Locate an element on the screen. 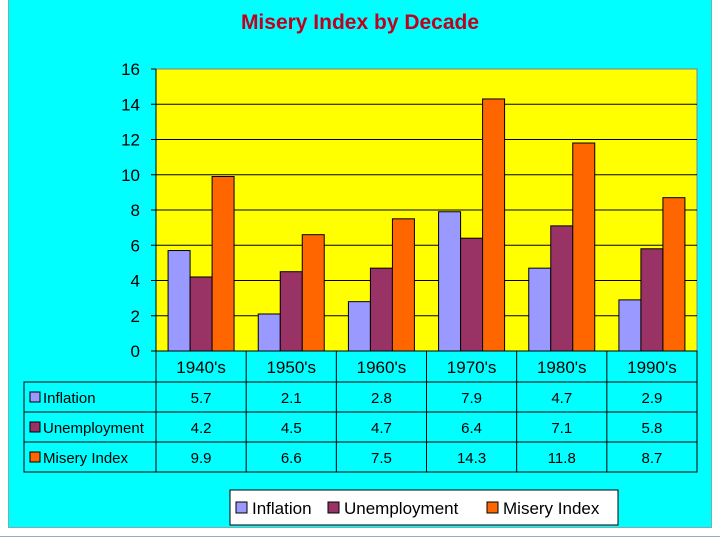  y-tick-label: 2 is located at coordinates (135, 316).